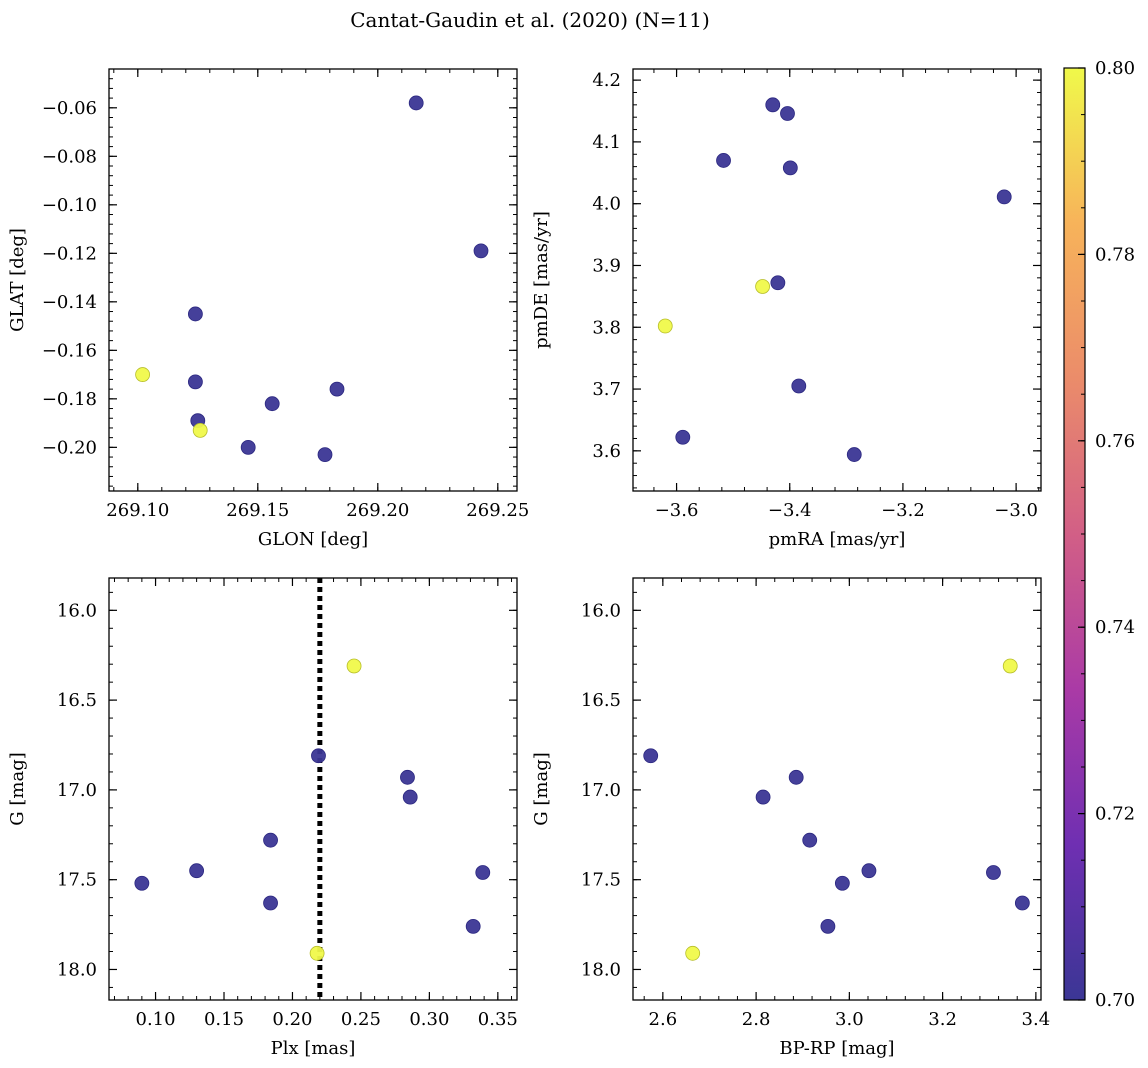  I want to click on x-tick-label: 0.35, so click(498, 1019).